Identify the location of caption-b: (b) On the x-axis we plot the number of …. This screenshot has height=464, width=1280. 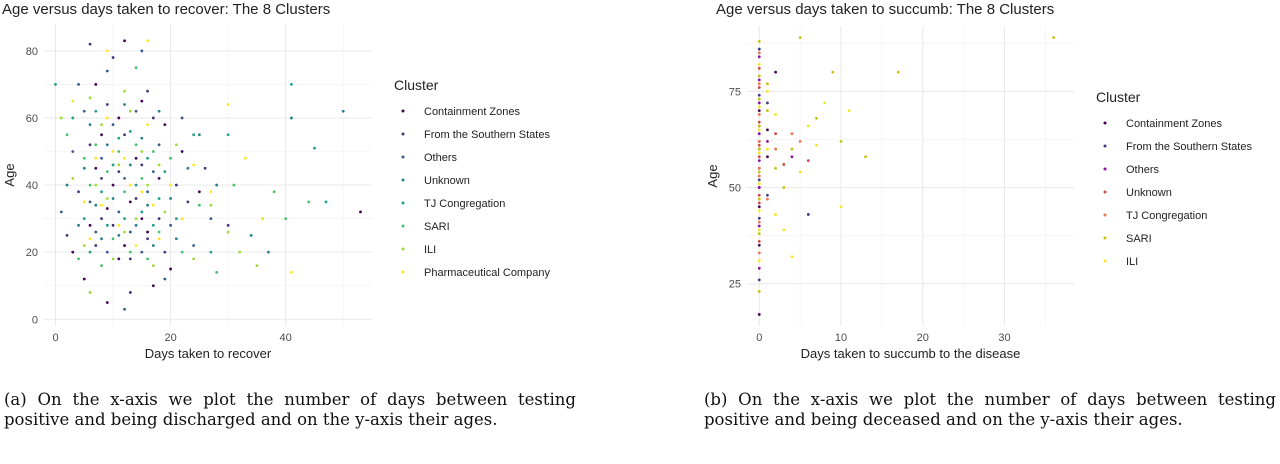
(990, 409).